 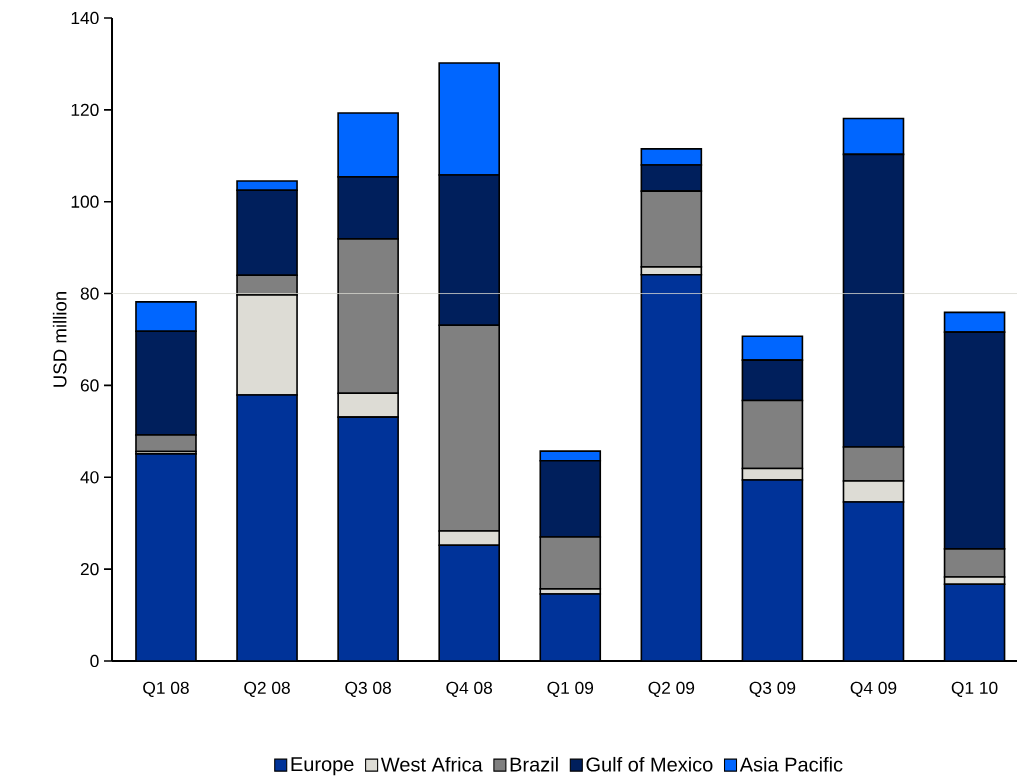 I want to click on y-tick-label: 60, so click(x=89, y=385).